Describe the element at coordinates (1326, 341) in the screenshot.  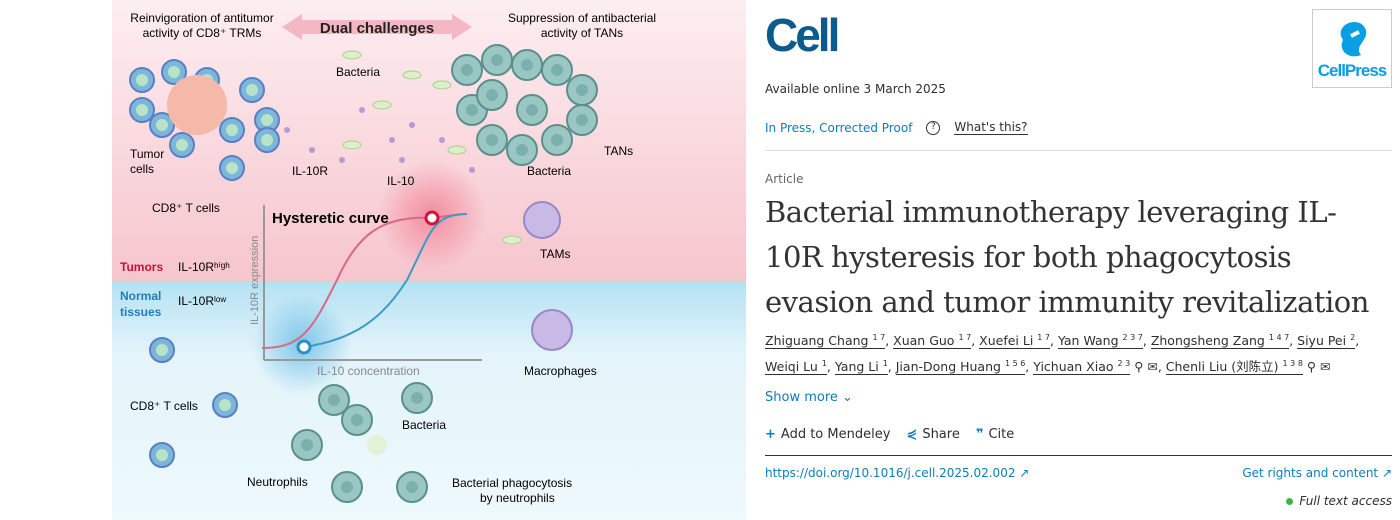
I see `author-link: Siyu Pei 2` at that location.